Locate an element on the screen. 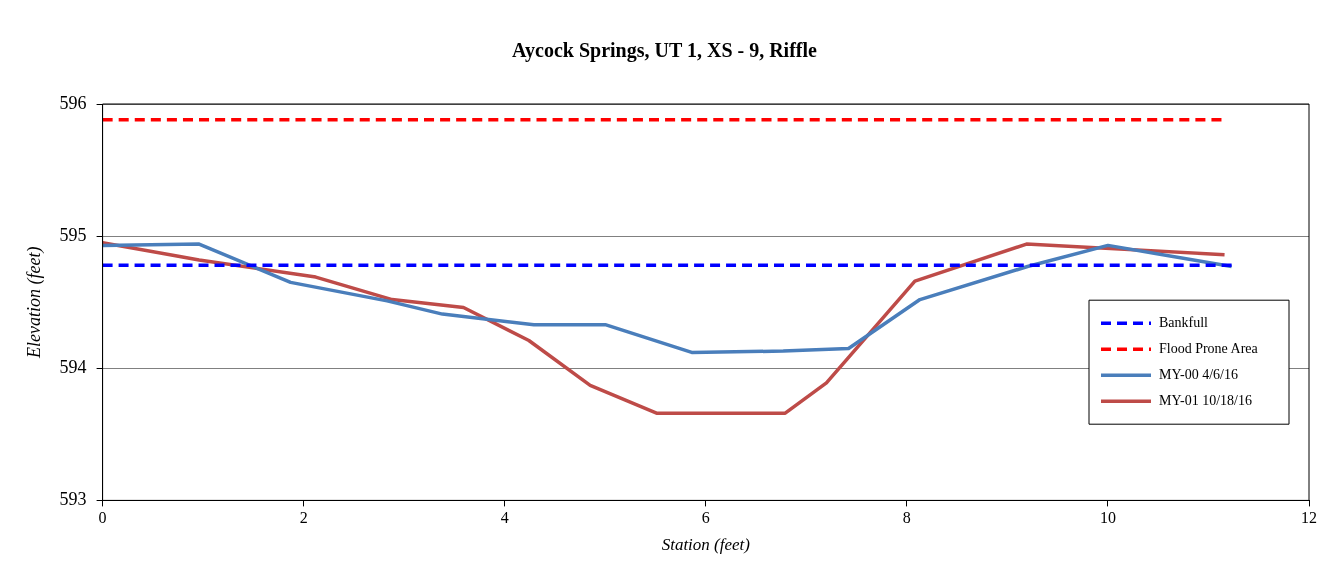 The image size is (1331, 568). chart-title: Aycock Springs, UT 1, XS - 9, Riffle is located at coordinates (665, 51).